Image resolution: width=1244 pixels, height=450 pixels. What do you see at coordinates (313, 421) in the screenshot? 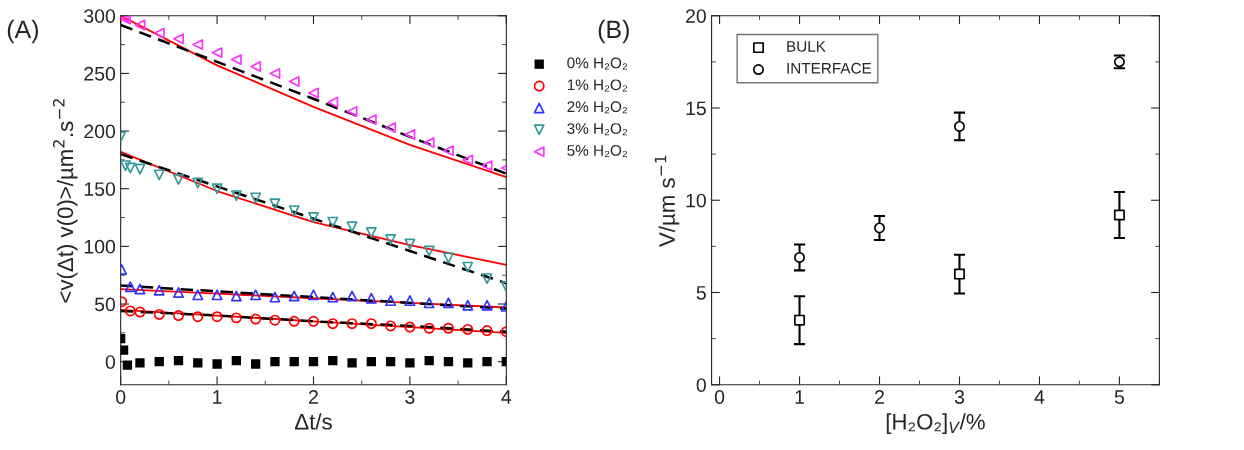
I see `x-axis-title: Δt/s` at bounding box center [313, 421].